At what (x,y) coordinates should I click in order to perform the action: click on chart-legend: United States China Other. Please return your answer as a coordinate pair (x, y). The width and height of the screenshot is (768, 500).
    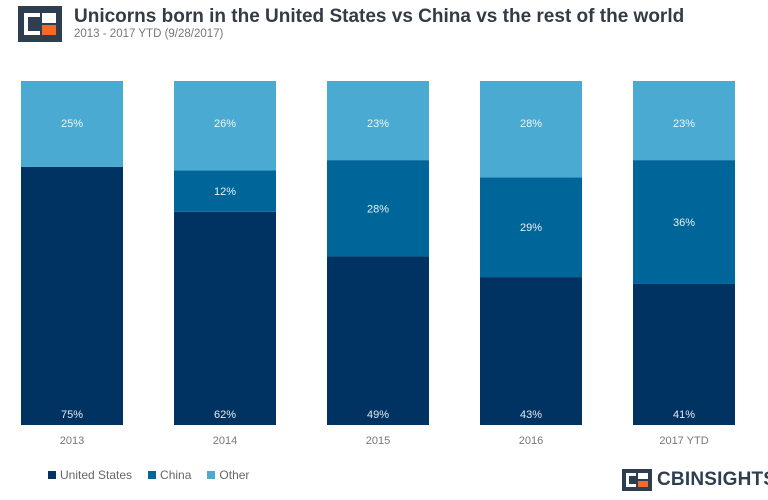
    Looking at the image, I should click on (151, 475).